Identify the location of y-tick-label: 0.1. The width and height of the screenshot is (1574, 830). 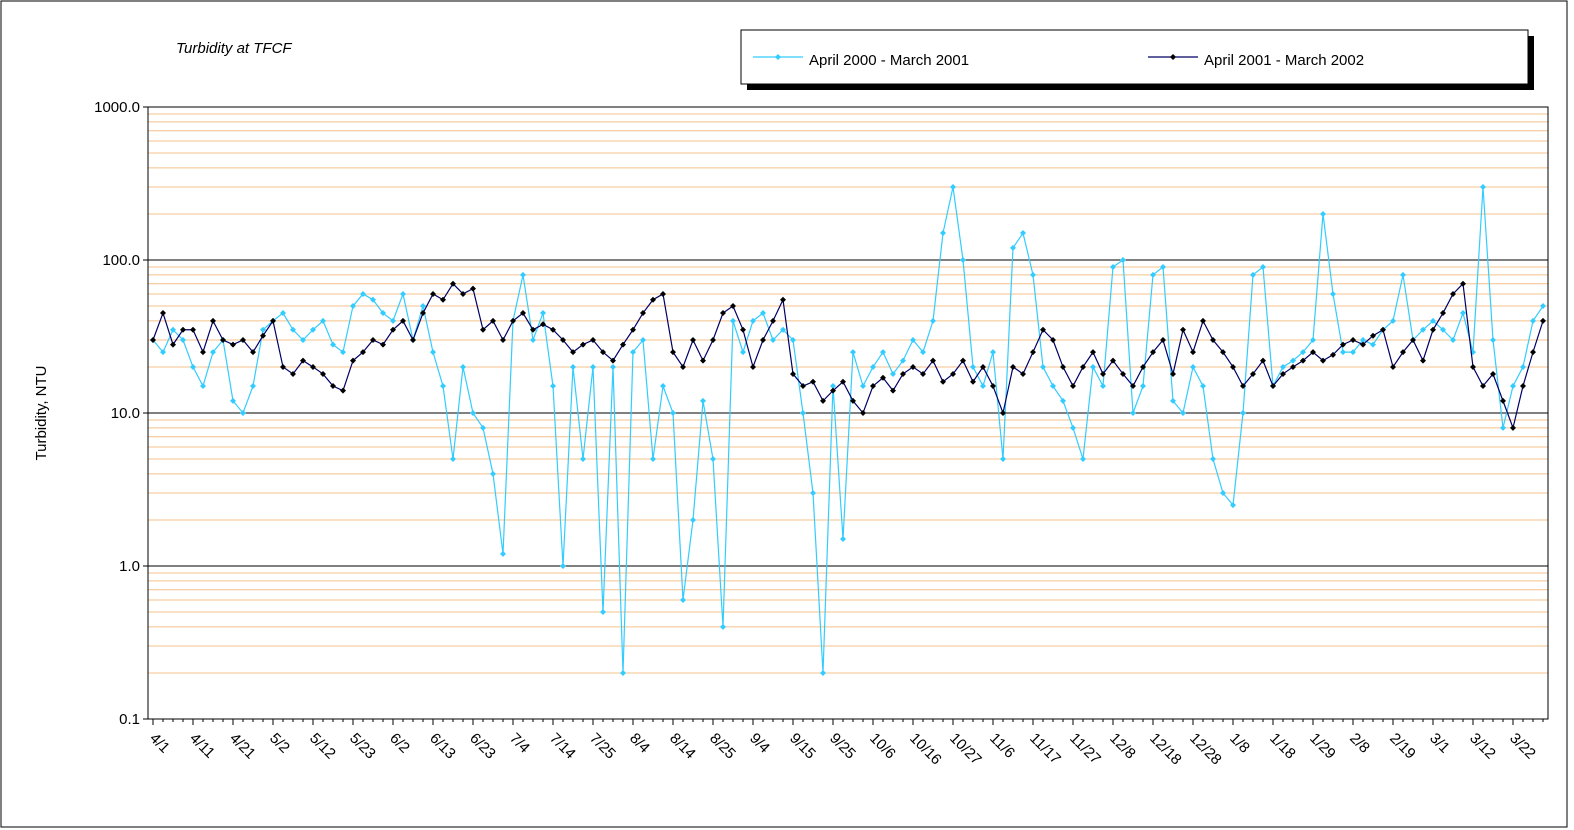
(129, 719).